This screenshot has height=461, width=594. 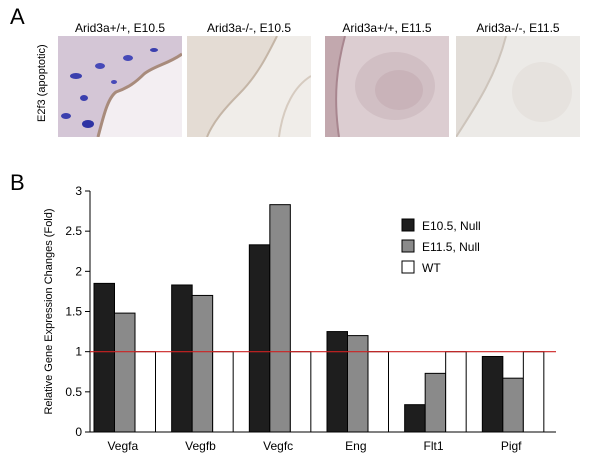 I want to click on image-label-4: Arid3a-/-, E11.5, so click(x=518, y=28).